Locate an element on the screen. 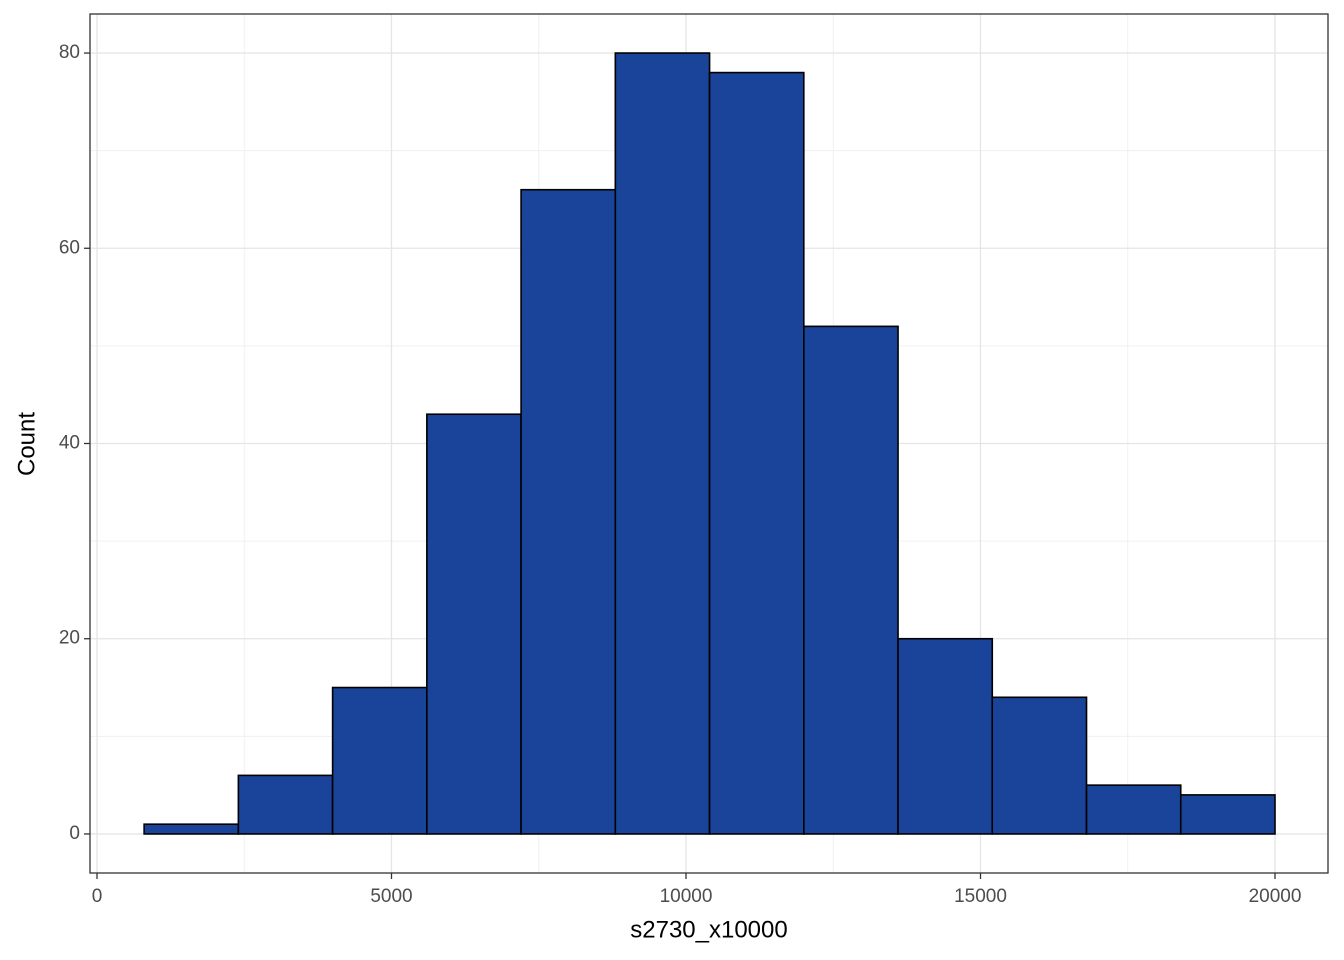  x-tick-label: 20000 is located at coordinates (1275, 896).